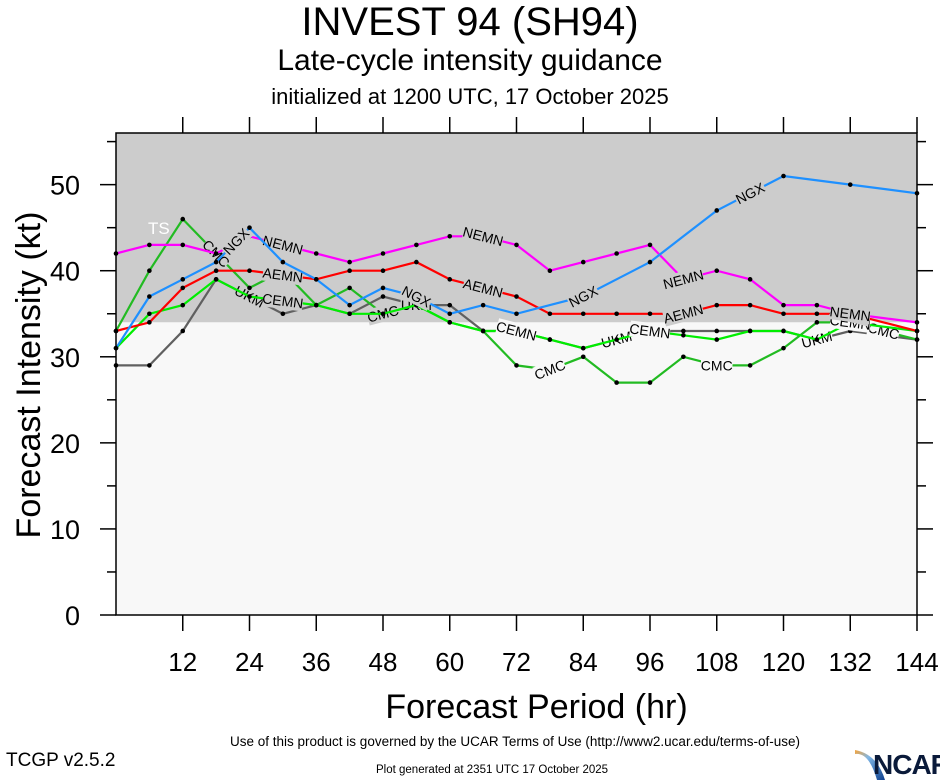 Image resolution: width=940 pixels, height=781 pixels. I want to click on y-tick-label: 30, so click(65, 358).